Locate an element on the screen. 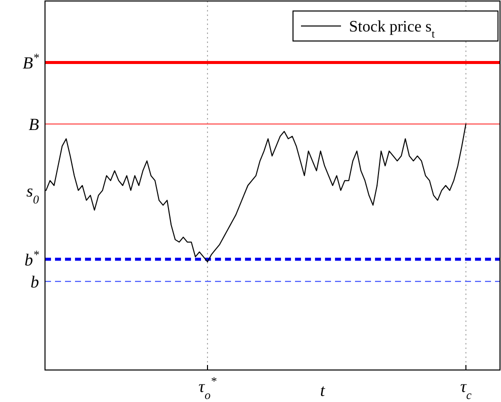 Image resolution: width=501 pixels, height=402 pixels. legend-label: Stock price s$_{t}$ is located at coordinates (392, 29).